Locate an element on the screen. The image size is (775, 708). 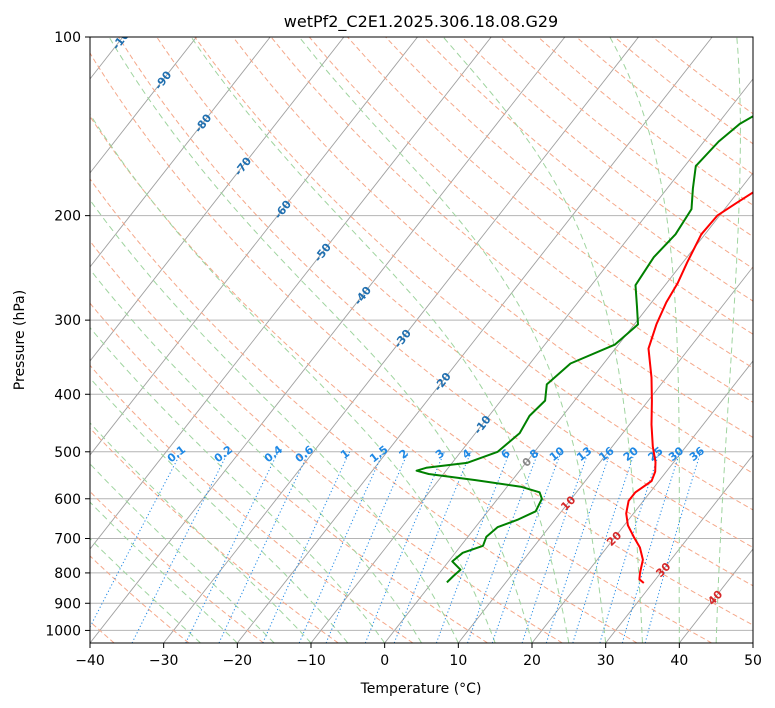
x-tick-label: 0 is located at coordinates (384, 661).